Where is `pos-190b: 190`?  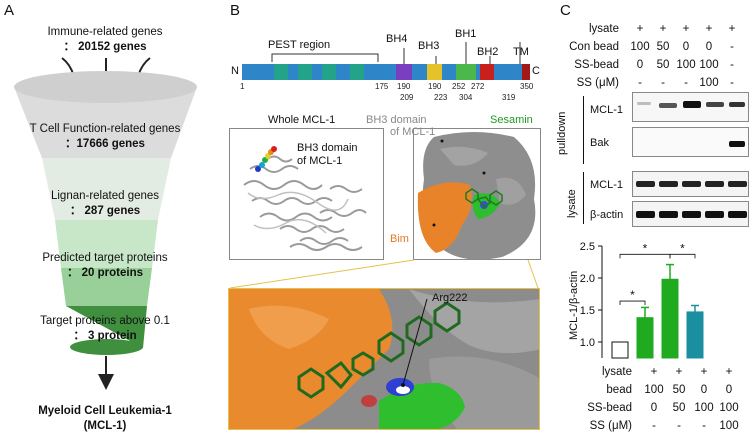
pos-190b: 190 is located at coordinates (435, 86).